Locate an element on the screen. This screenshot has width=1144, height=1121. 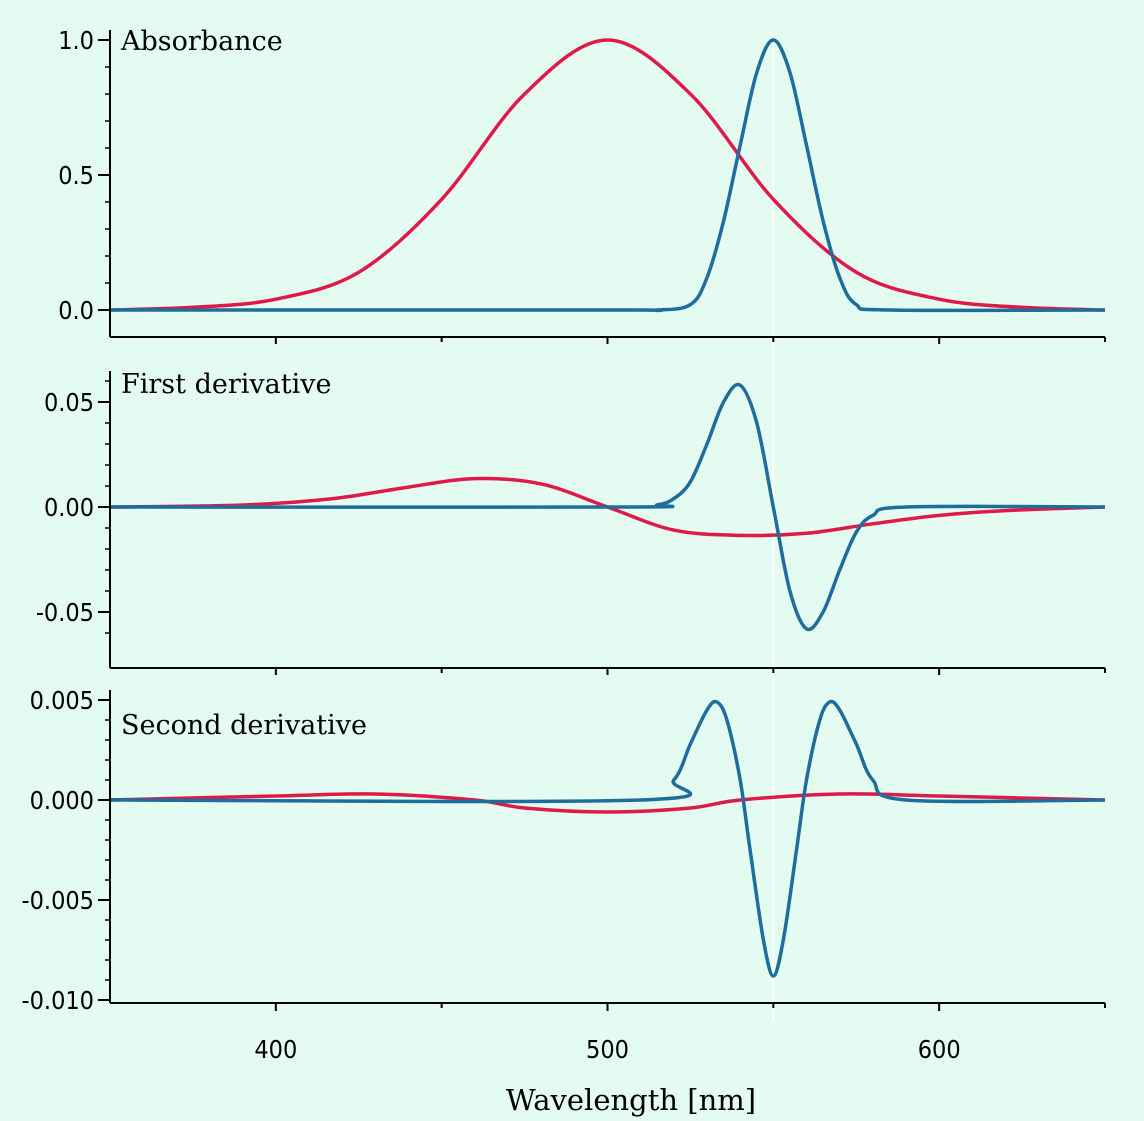
y-tick-label: 0.000 is located at coordinates (62, 800).